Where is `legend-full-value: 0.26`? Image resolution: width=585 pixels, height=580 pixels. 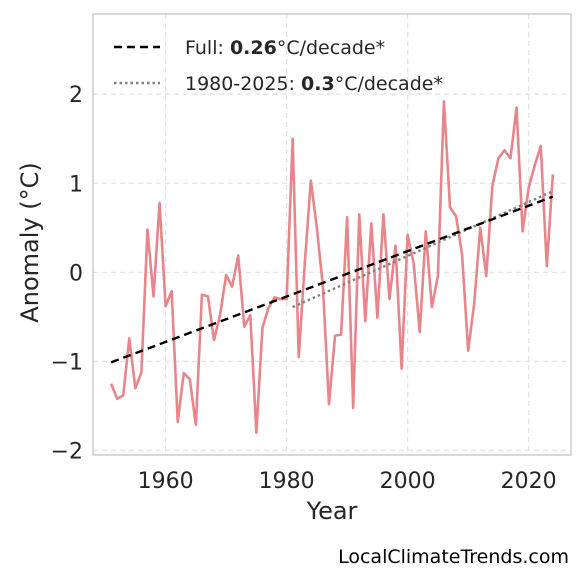
legend-full-value: 0.26 is located at coordinates (253, 48).